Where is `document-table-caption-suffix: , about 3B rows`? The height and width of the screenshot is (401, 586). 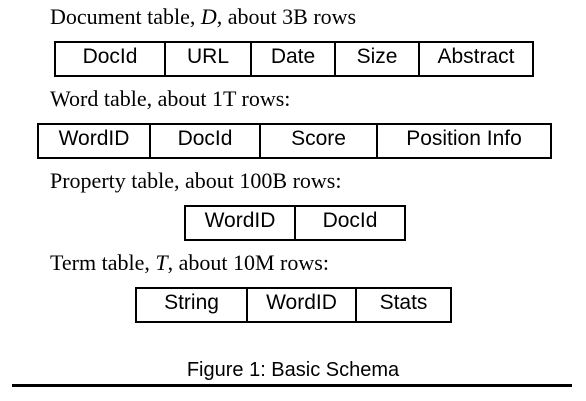
document-table-caption-suffix: , about 3B rows is located at coordinates (286, 16).